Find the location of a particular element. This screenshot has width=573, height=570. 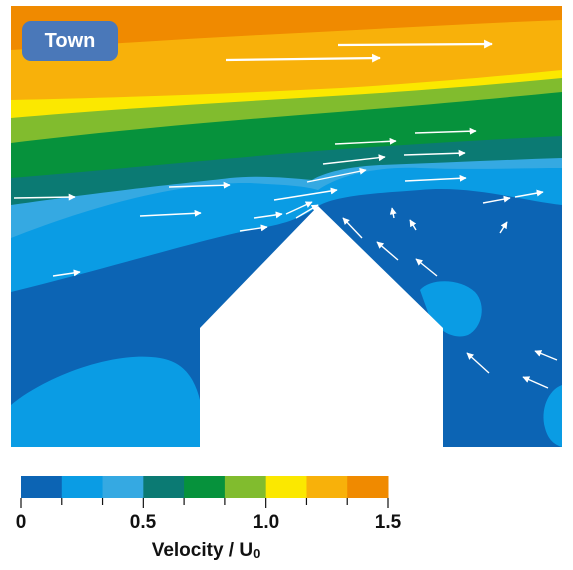

region-v8 is located at coordinates (286, 28).